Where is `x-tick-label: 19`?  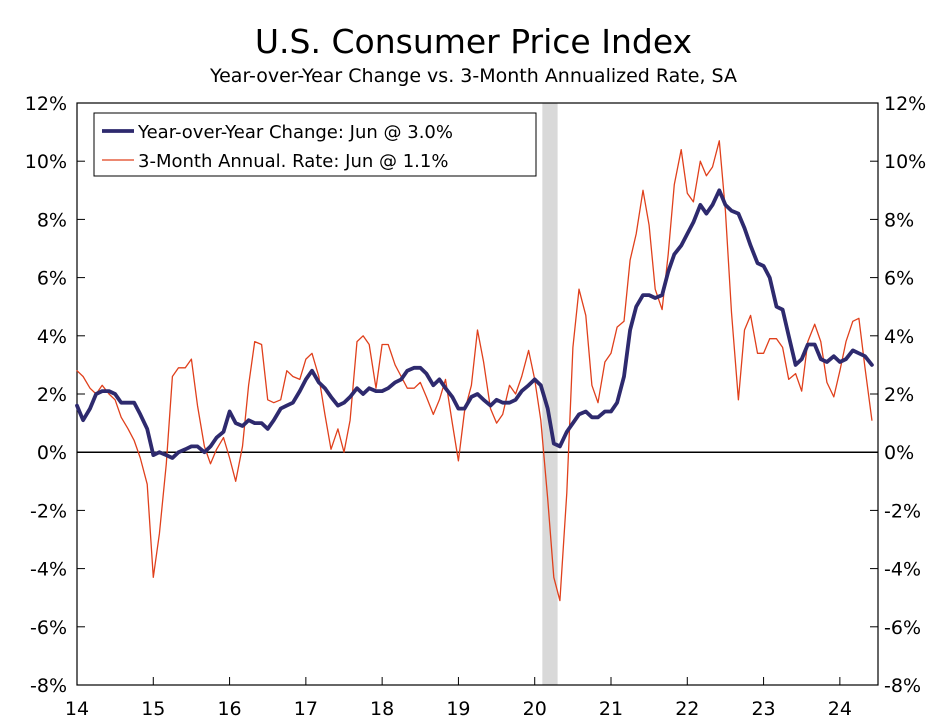
x-tick-label: 19 is located at coordinates (458, 709).